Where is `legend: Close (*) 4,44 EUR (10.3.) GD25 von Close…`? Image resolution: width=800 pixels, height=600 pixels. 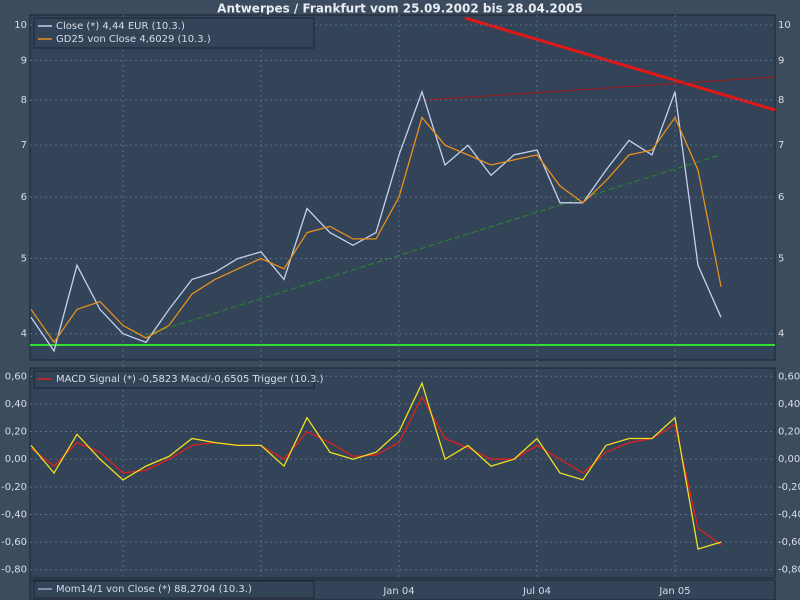
legend: Close (*) 4,44 EUR (10.3.) GD25 von Close… is located at coordinates (174, 33).